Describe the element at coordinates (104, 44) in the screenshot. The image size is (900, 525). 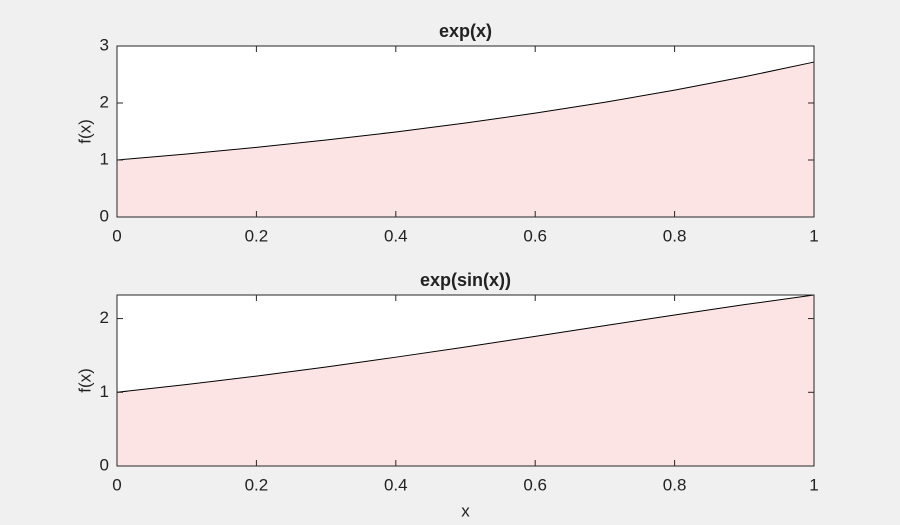
I see `y-tick-label: 3` at that location.